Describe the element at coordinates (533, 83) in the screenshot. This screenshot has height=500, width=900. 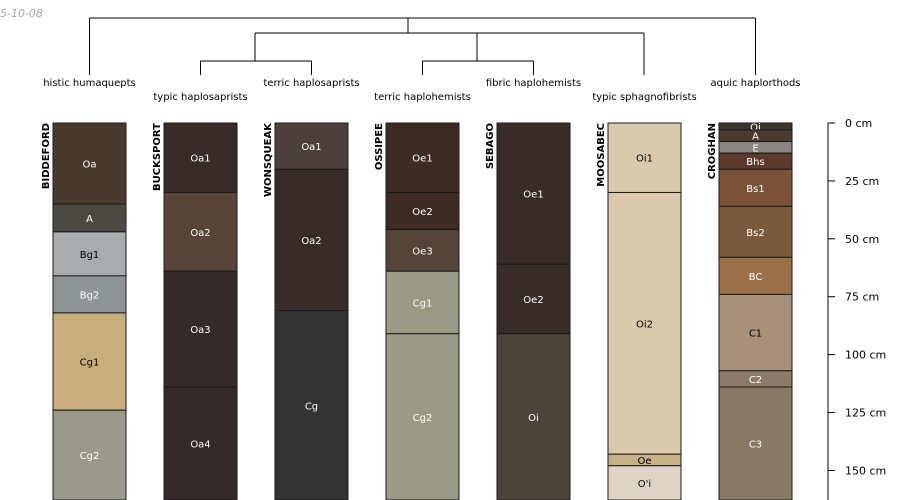
I see `taxon-label: fibric haplohemists` at that location.